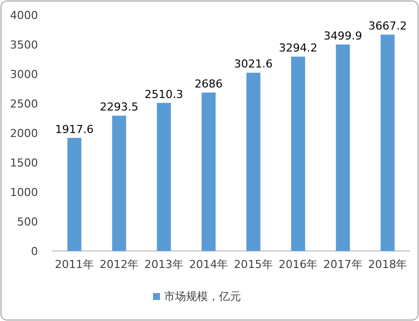 The width and height of the screenshot is (419, 321). Describe the element at coordinates (27, 222) in the screenshot. I see `y-tick-label: 500` at that location.